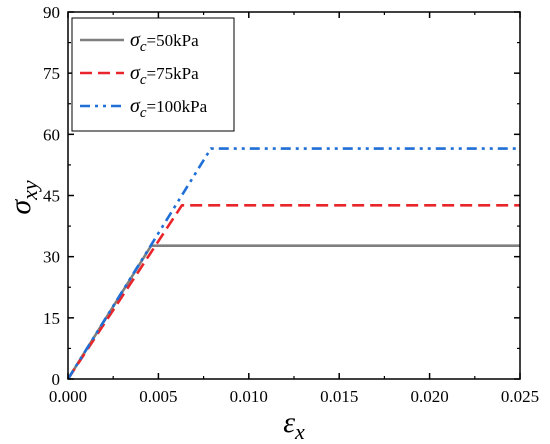 The image size is (550, 444). What do you see at coordinates (289, 422) in the screenshot?
I see `x-axis-title-symbol: ε` at bounding box center [289, 422].